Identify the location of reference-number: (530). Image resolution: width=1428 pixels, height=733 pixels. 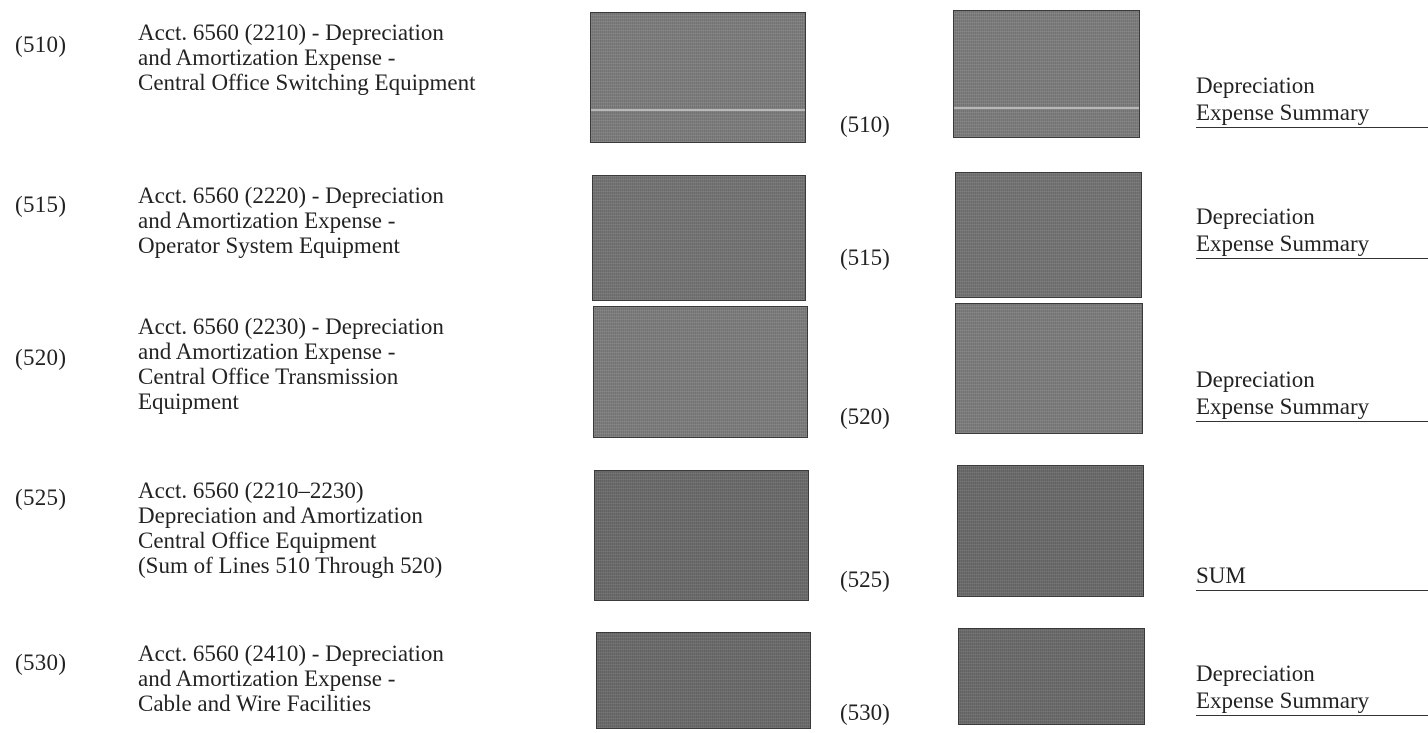
(865, 712).